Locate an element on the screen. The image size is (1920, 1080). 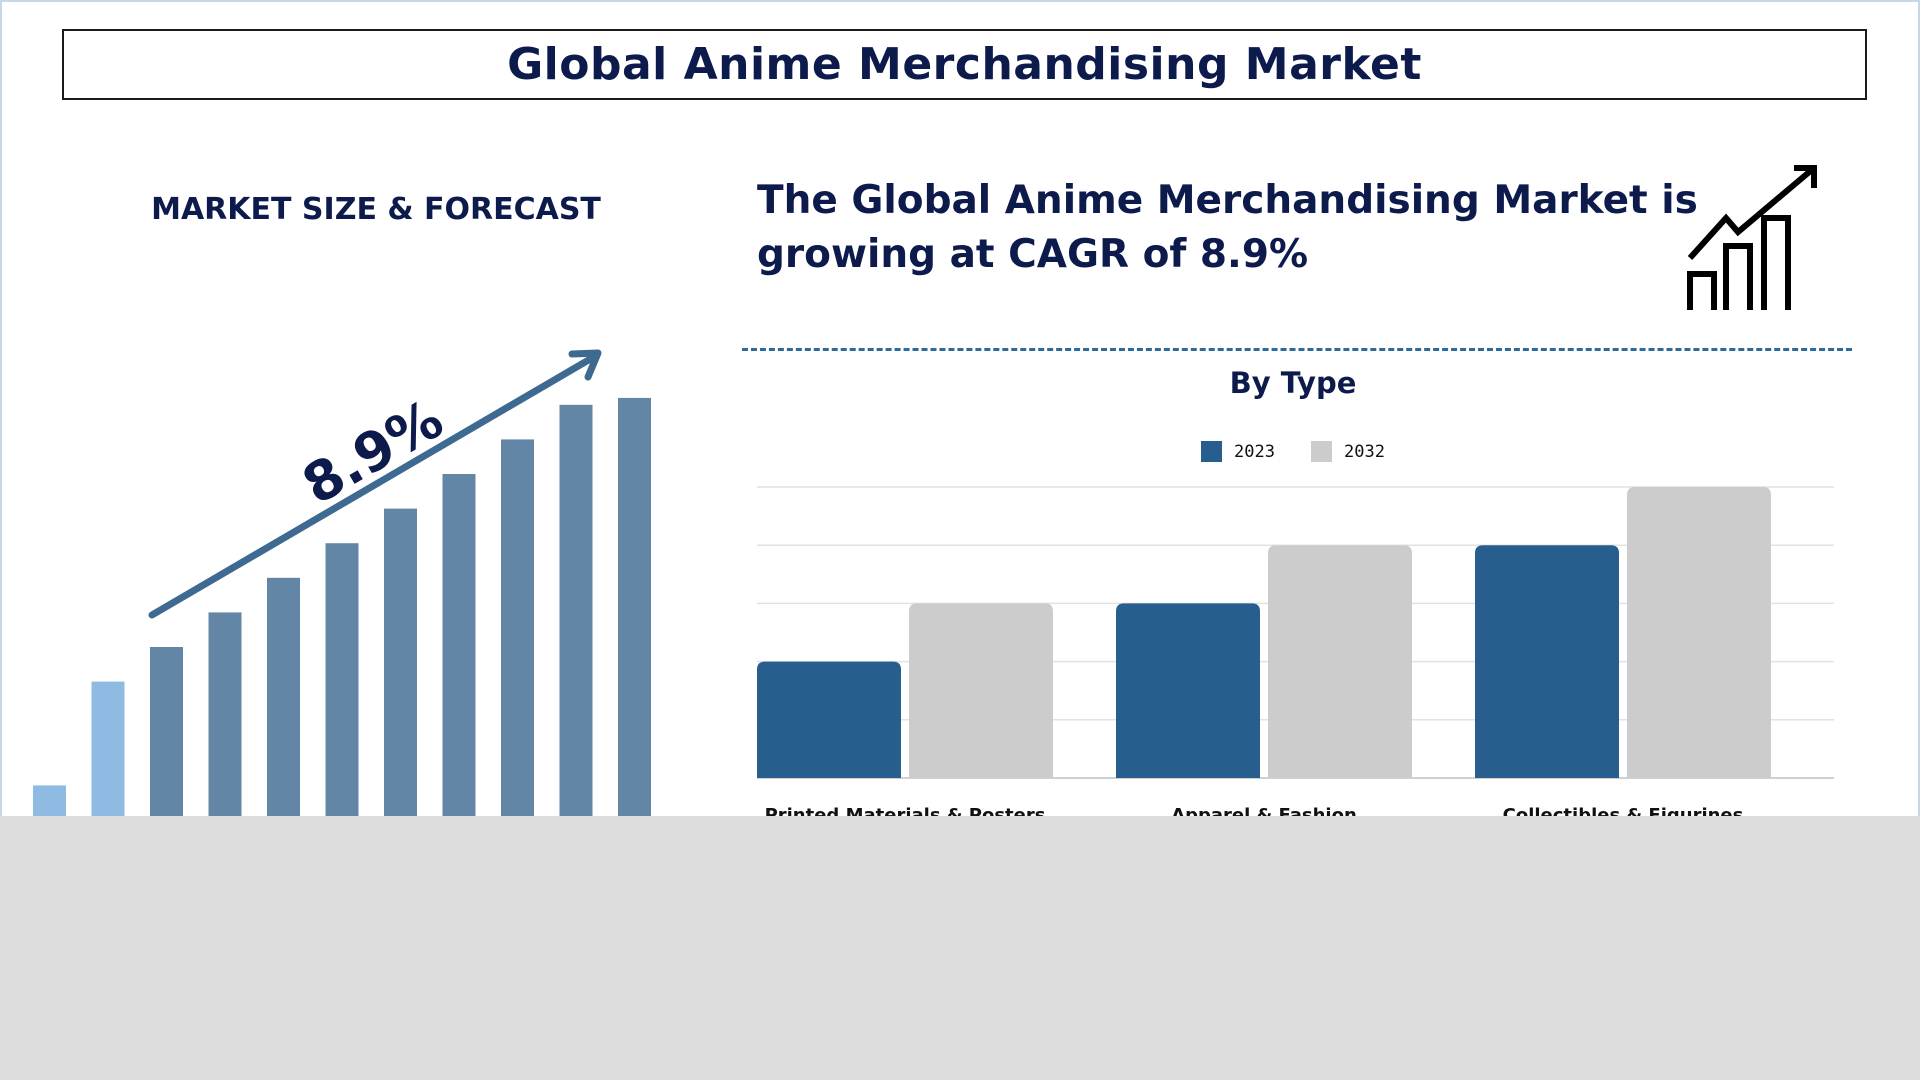
forecast-chart: 8.9% is located at coordinates (342, 584).